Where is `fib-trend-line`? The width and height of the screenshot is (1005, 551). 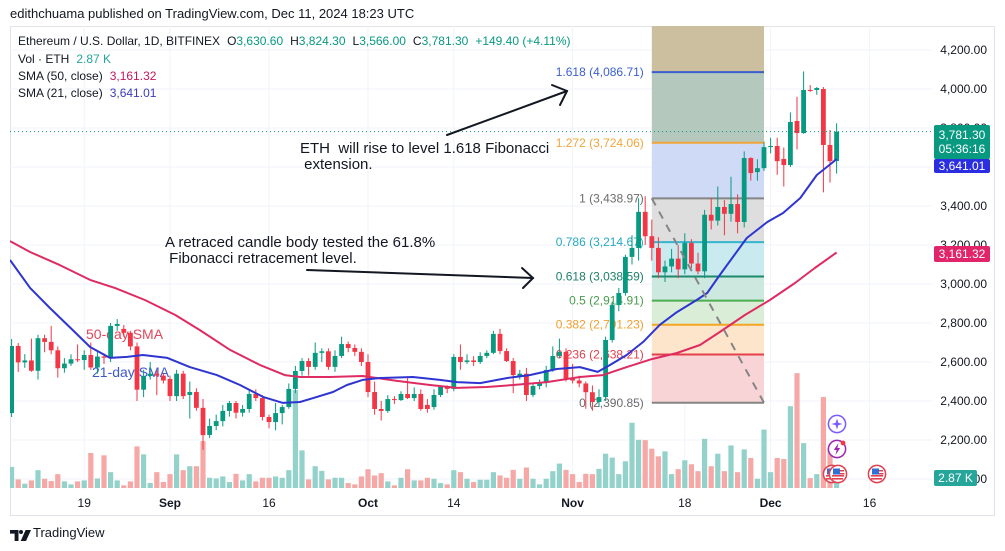
fib-trend-line is located at coordinates (707, 300).